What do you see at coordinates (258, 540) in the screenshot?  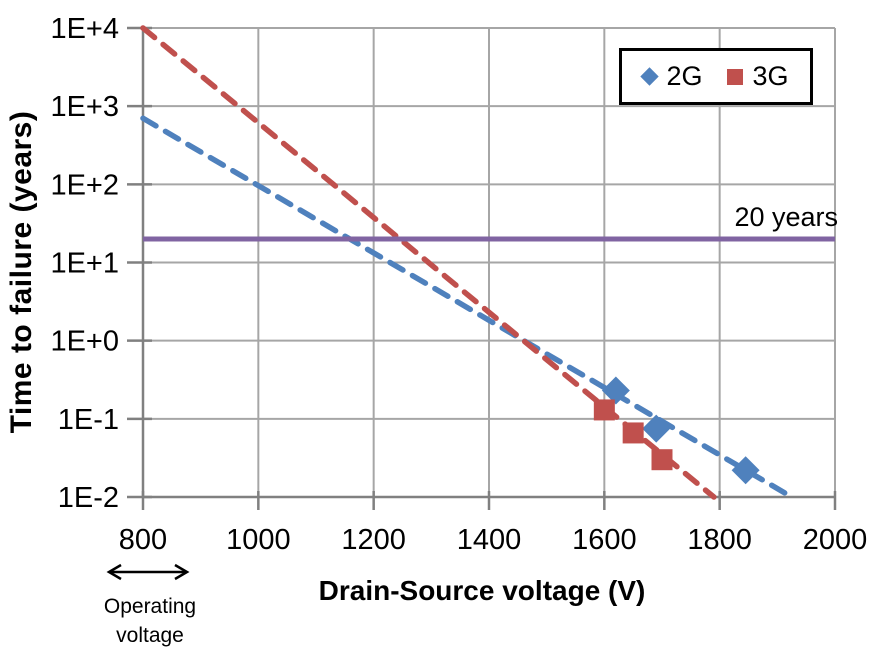 I see `x-tick-label: 1000` at bounding box center [258, 540].